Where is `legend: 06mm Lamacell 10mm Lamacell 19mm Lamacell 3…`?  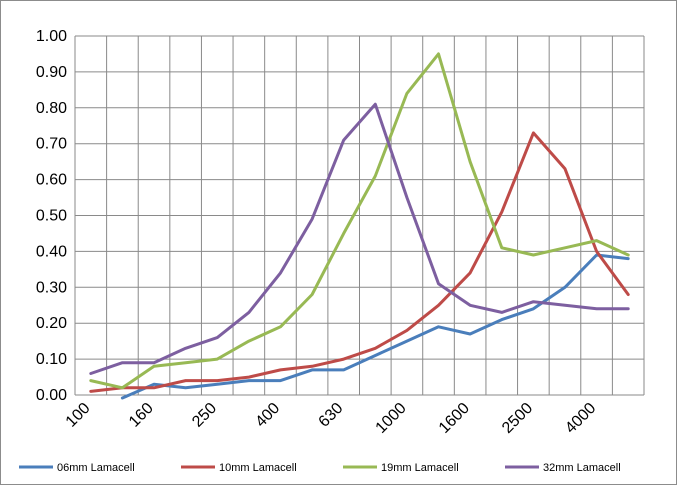 legend: 06mm Lamacell 10mm Lamacell 19mm Lamacell 3… is located at coordinates (320, 468).